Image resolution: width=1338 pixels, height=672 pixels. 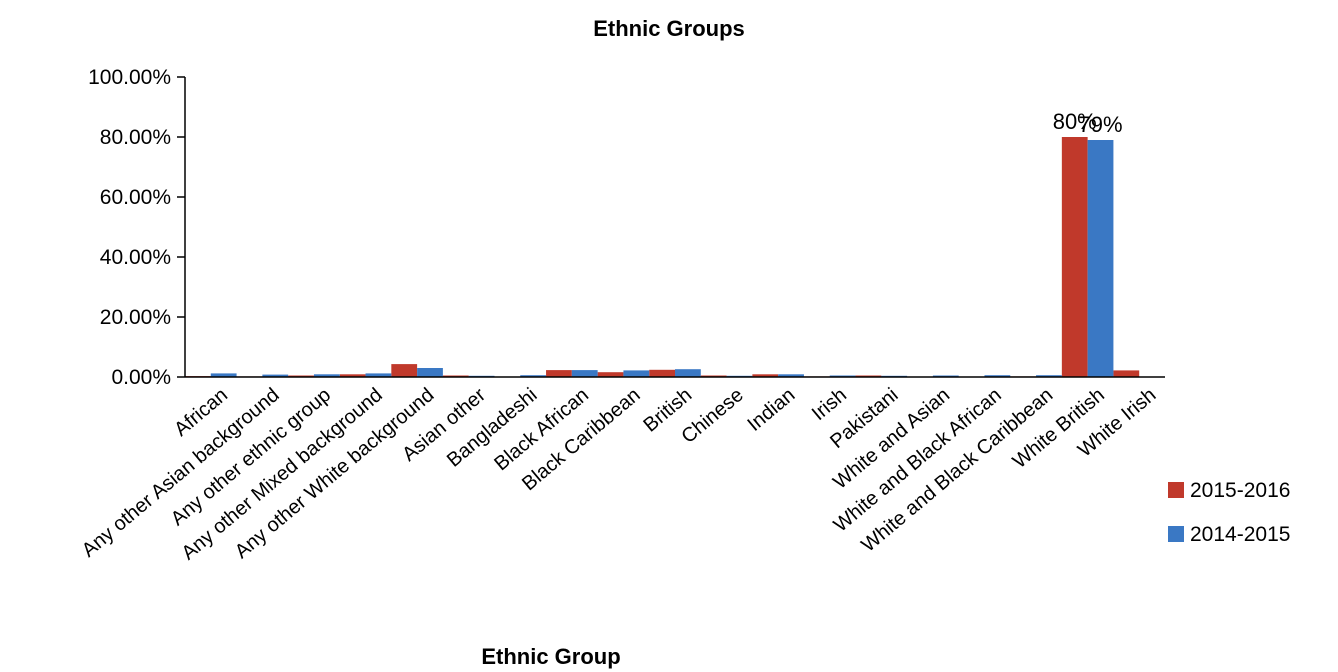 I want to click on chart-title: Ethnic Groups, so click(x=669, y=28).